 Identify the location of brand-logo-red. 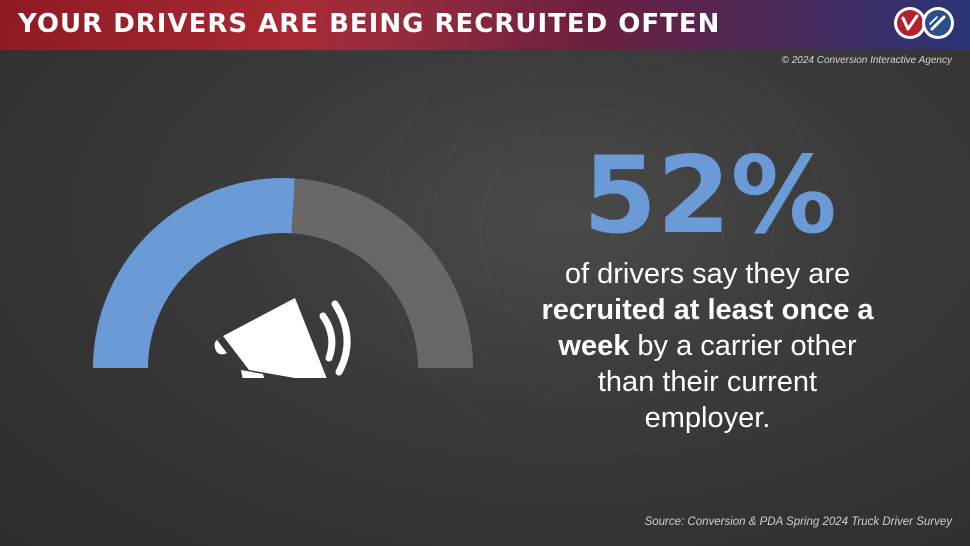
(910, 23).